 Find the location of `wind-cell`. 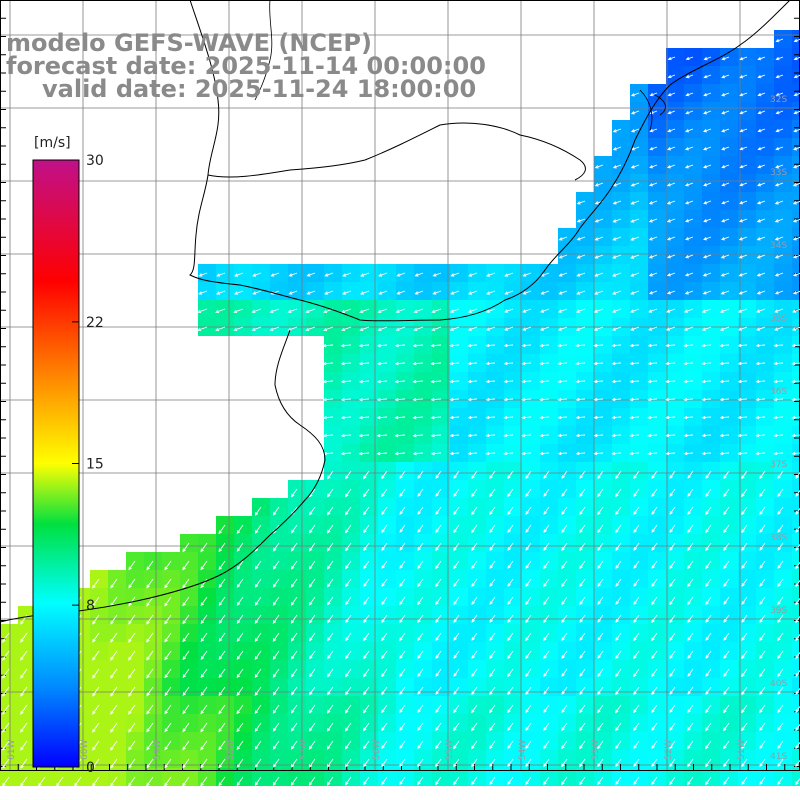

wind-cell is located at coordinates (796, 543).